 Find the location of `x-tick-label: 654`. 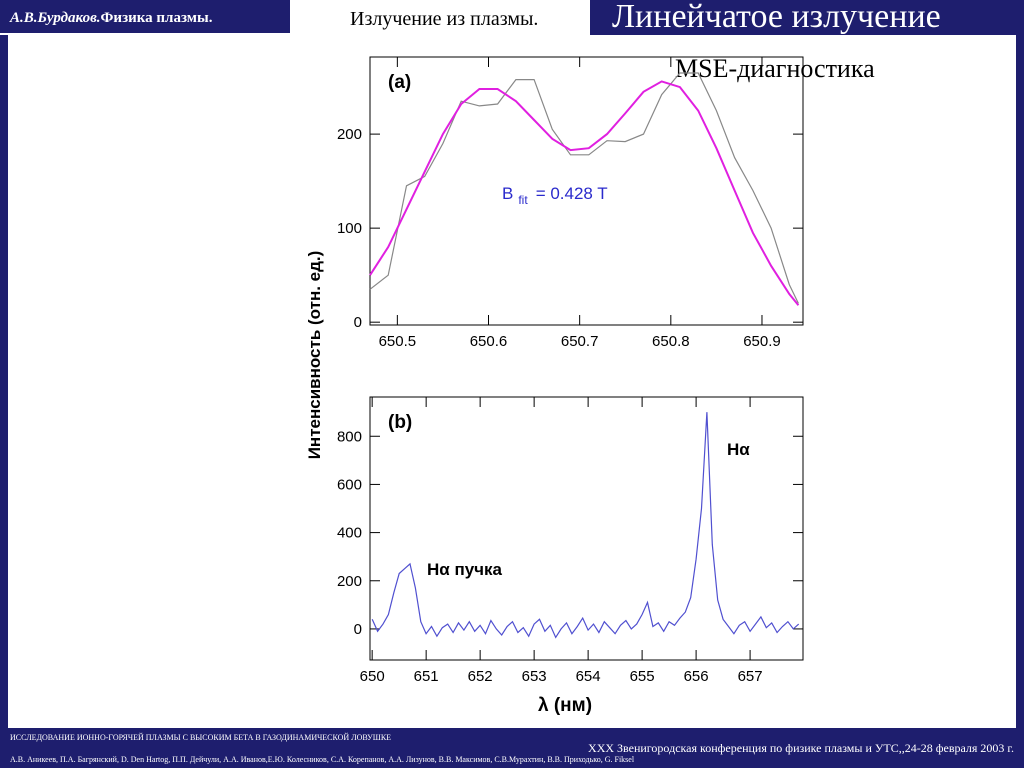

x-tick-label: 654 is located at coordinates (588, 676).